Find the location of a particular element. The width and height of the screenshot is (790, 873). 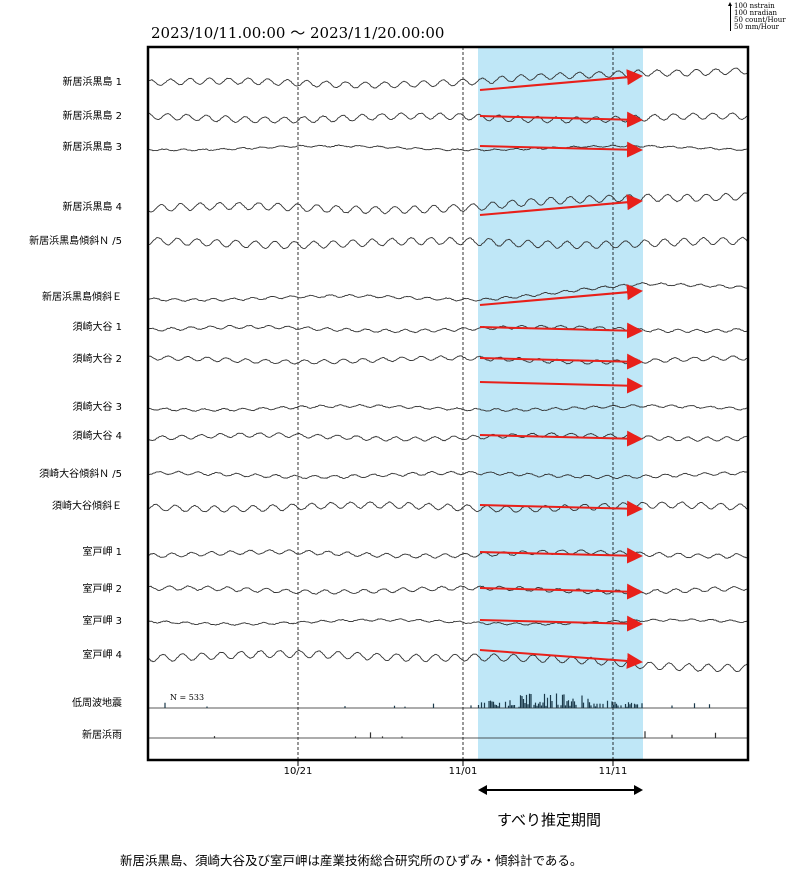

scale-arrow-icon is located at coordinates (730, 4).